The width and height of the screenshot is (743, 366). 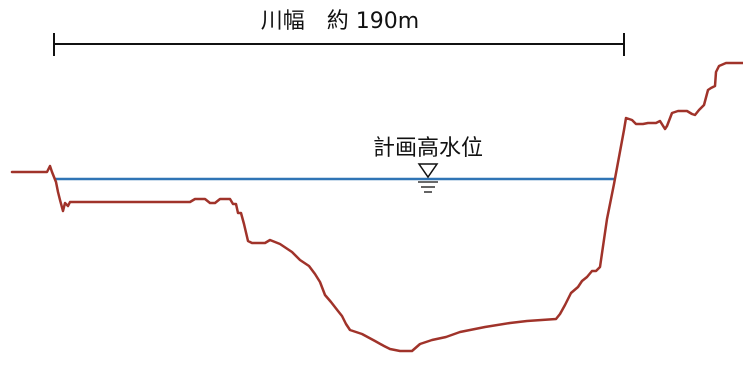 What do you see at coordinates (428, 178) in the screenshot?
I see `water-level-marker-icon` at bounding box center [428, 178].